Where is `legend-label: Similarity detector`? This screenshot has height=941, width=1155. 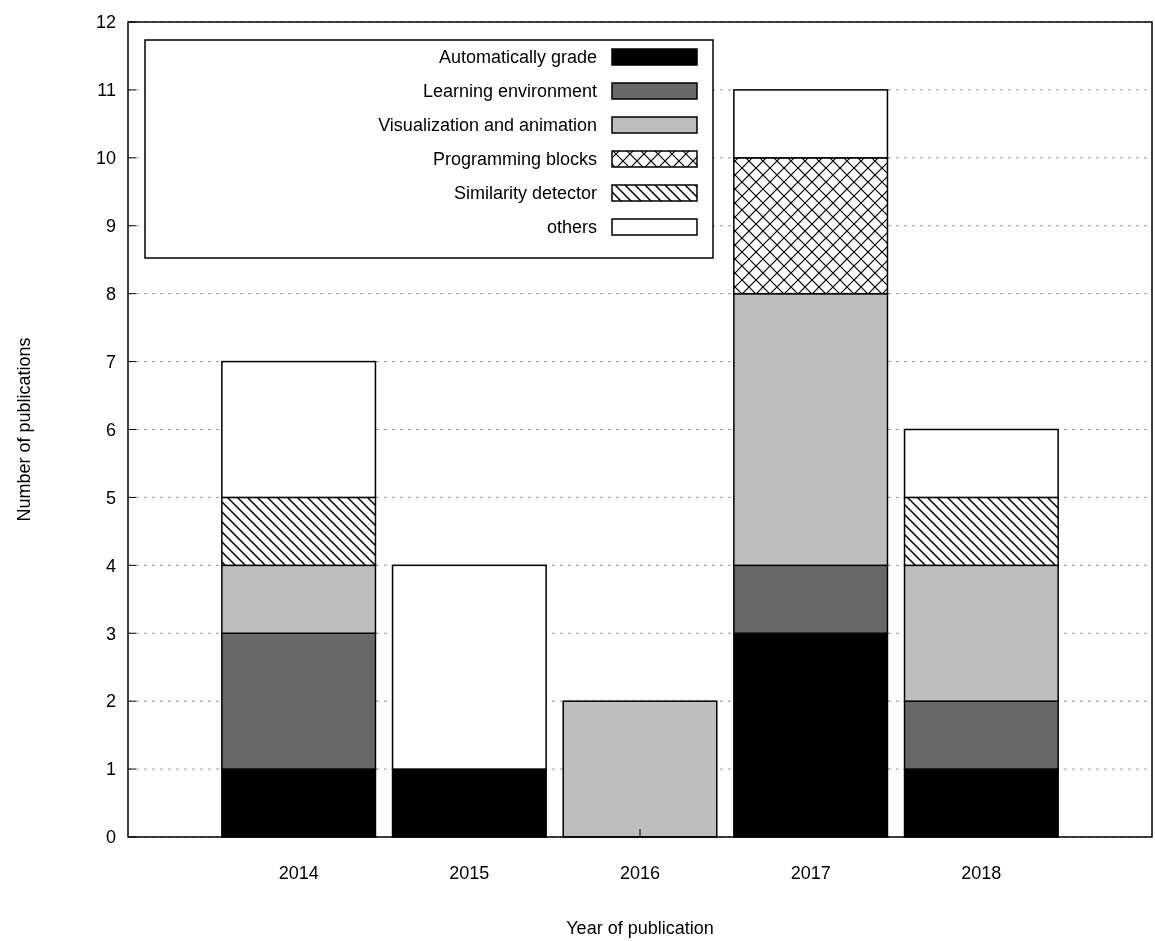 legend-label: Similarity detector is located at coordinates (525, 193).